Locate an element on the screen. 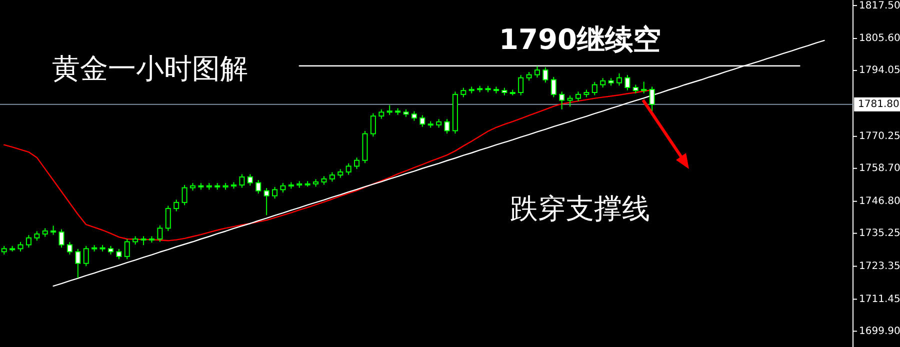  title: 黄金一小时图解 is located at coordinates (150, 68).